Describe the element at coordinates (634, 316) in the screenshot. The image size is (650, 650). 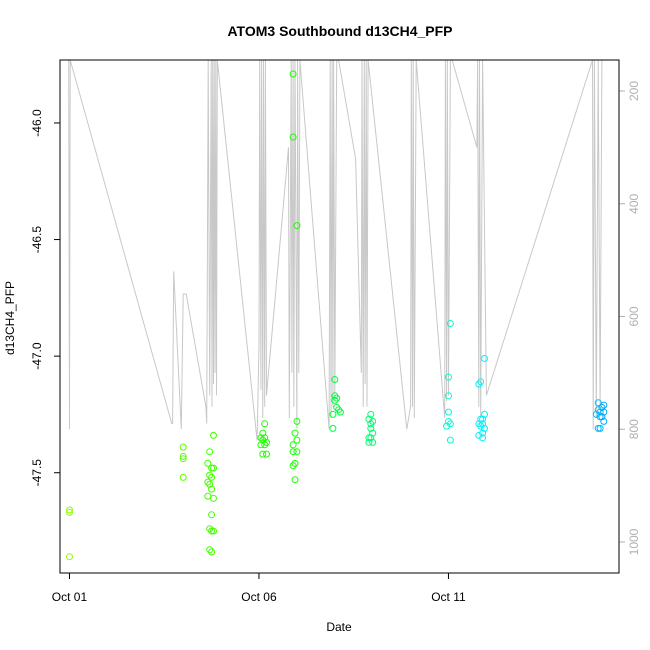
I see `secondary-tick-label: 600` at that location.